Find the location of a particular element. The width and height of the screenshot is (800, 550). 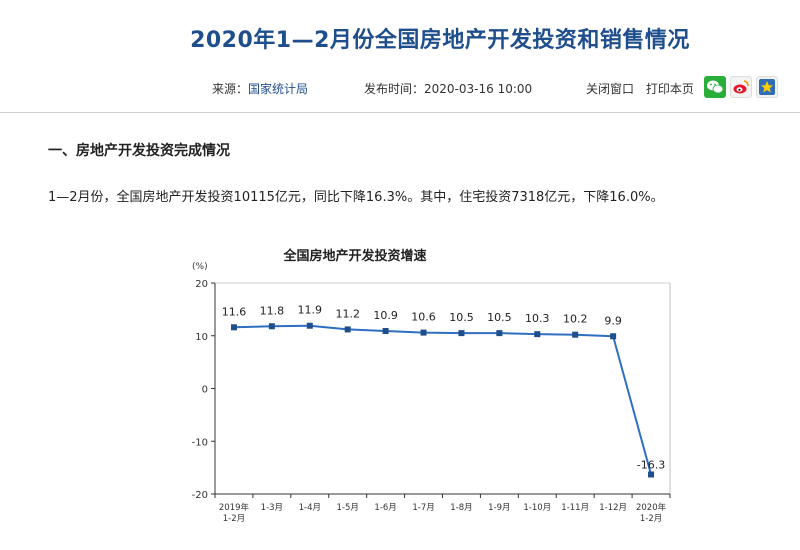

x-tick-label: 1-11月 is located at coordinates (575, 508).